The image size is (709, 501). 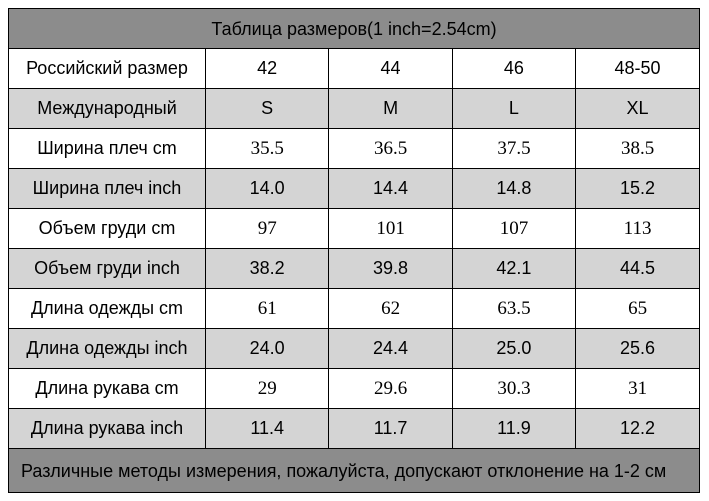 I want to click on cell: 11.4, so click(x=267, y=428).